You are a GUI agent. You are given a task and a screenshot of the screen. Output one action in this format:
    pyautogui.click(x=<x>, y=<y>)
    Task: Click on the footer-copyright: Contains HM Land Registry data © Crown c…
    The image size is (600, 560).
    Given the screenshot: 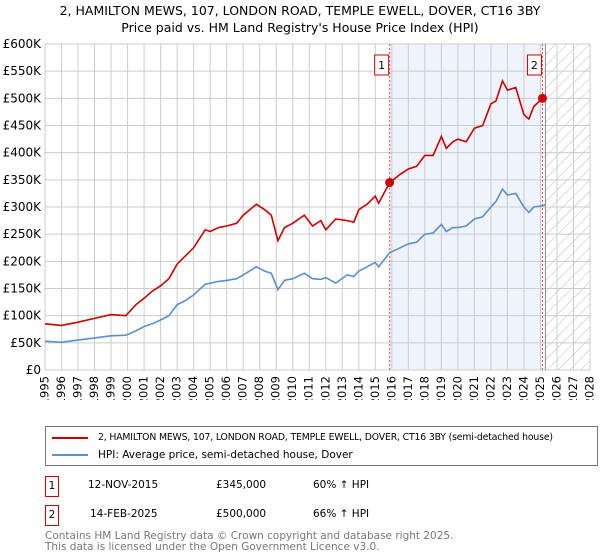 What is the action you would take?
    pyautogui.click(x=249, y=536)
    